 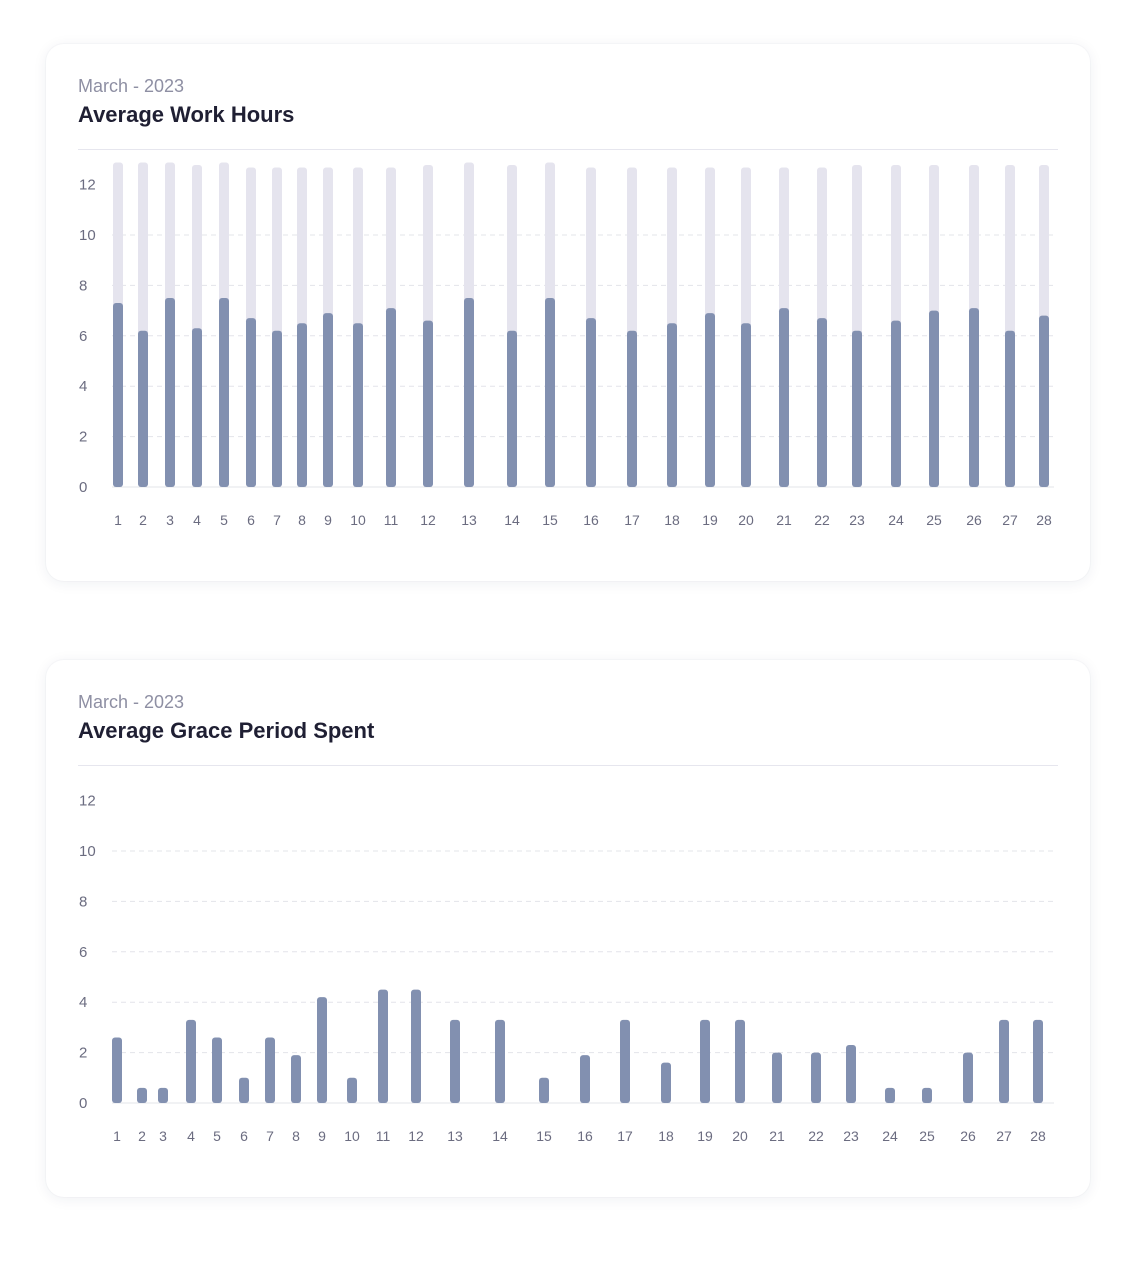 What do you see at coordinates (142, 1136) in the screenshot?
I see `x-tick-label: 2` at bounding box center [142, 1136].